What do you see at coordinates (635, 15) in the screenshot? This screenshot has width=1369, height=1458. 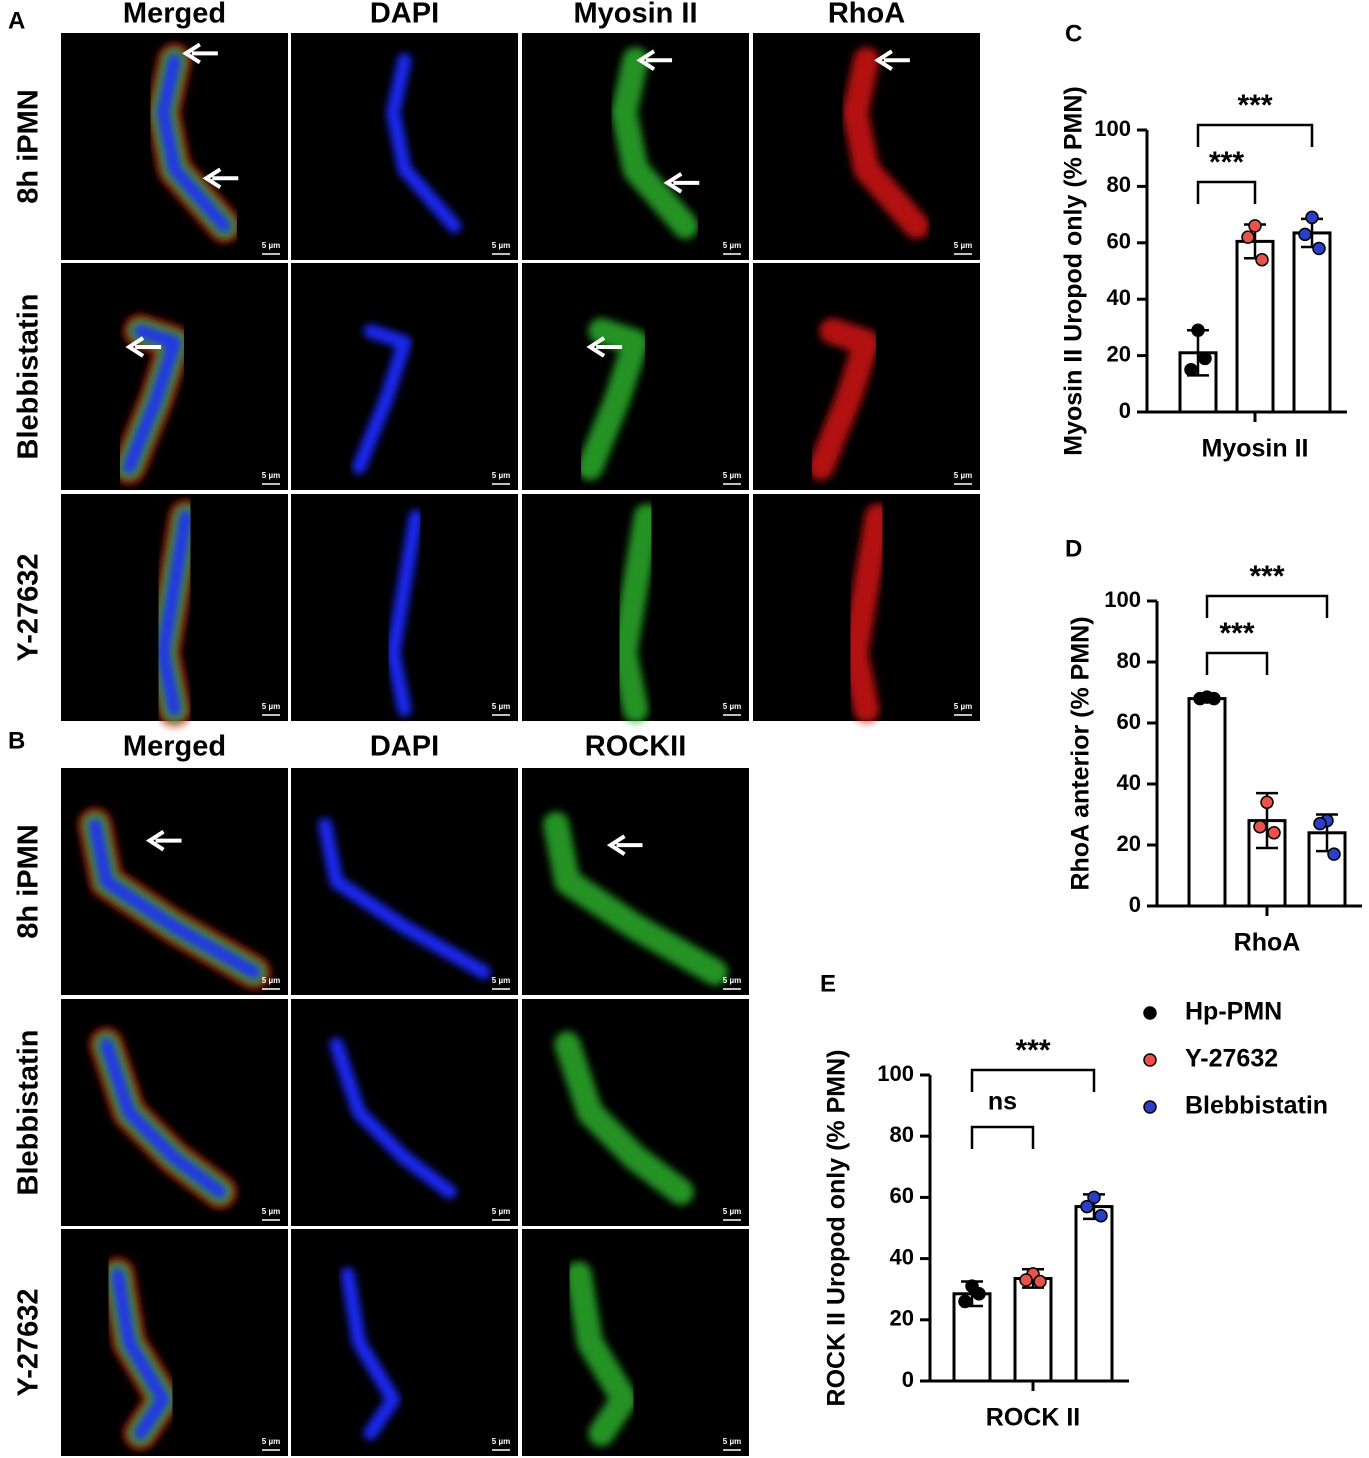 I see `column-header: Myosin II` at bounding box center [635, 15].